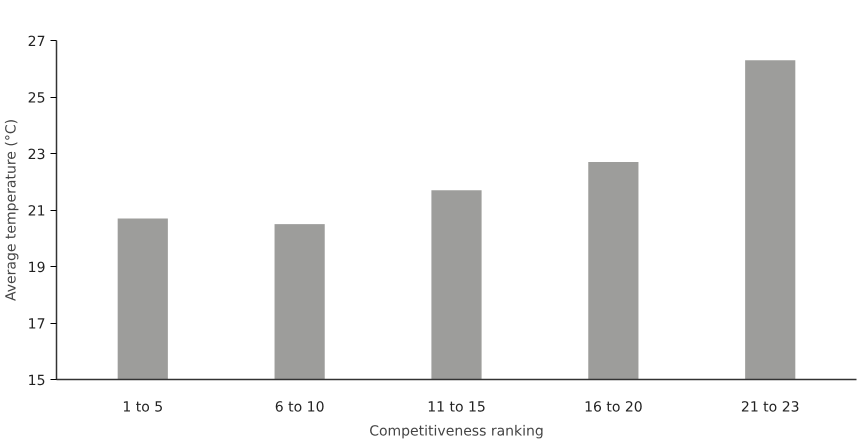 This screenshot has width=866, height=442. What do you see at coordinates (299, 408) in the screenshot?
I see `x-tick-label: 6 to 10` at bounding box center [299, 408].